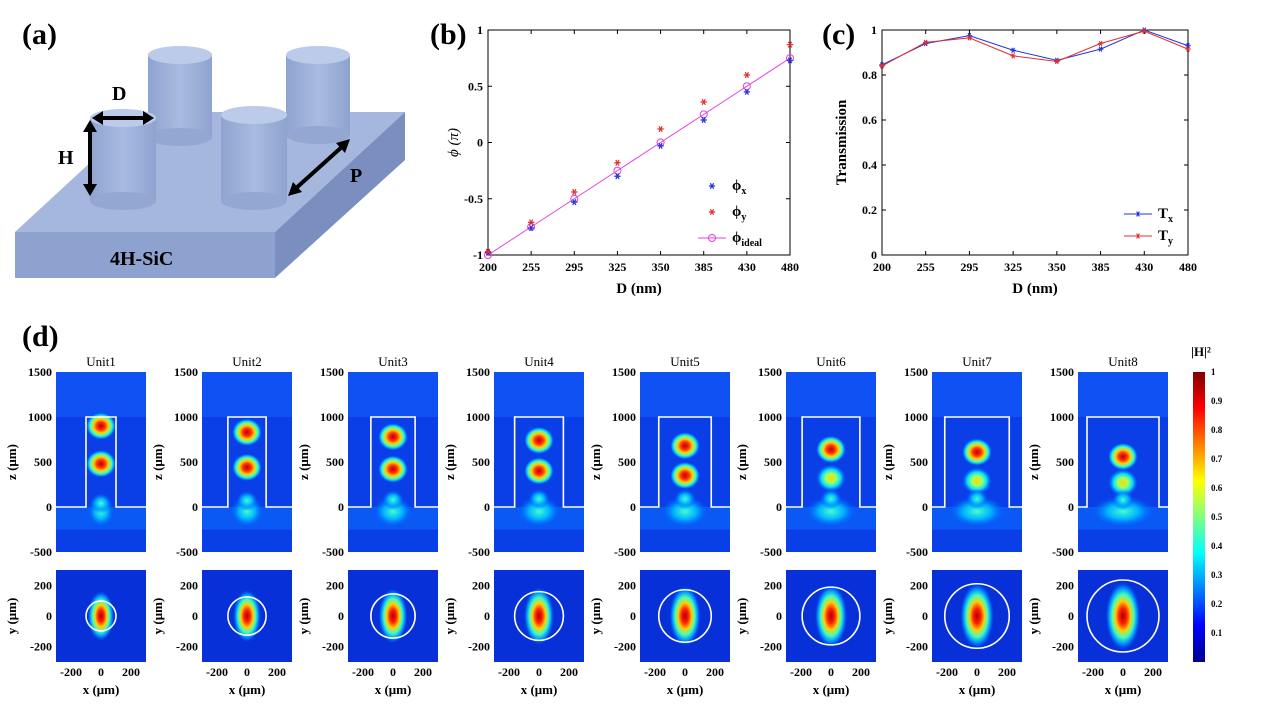 This screenshot has width=1264, height=714. Describe the element at coordinates (1217, 401) in the screenshot. I see `colorbar-tick-label: 0.9` at that location.